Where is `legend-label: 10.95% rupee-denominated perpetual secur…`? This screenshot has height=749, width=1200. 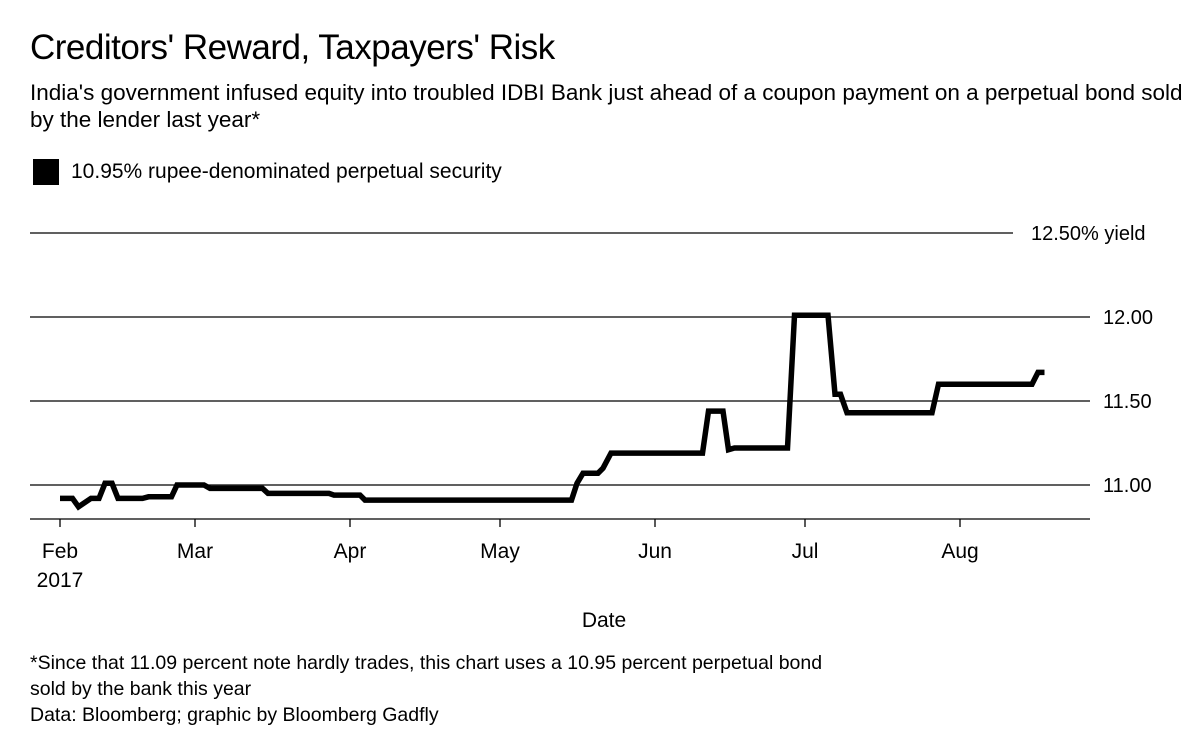
legend-label: 10.95% rupee-denominated perpetual secur… is located at coordinates (286, 171).